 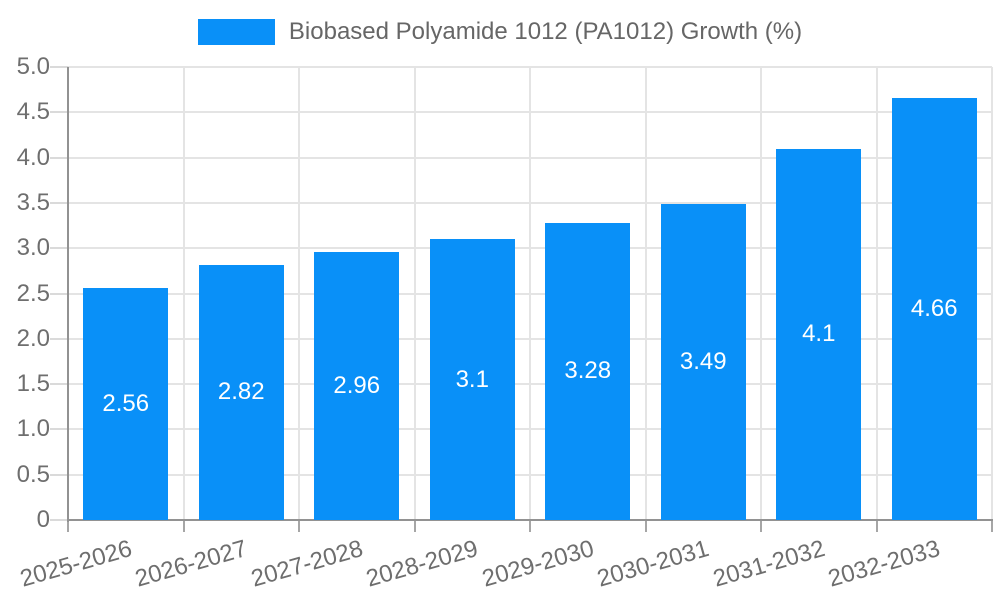 What do you see at coordinates (33, 66) in the screenshot?
I see `y-tick-label: 5.0` at bounding box center [33, 66].